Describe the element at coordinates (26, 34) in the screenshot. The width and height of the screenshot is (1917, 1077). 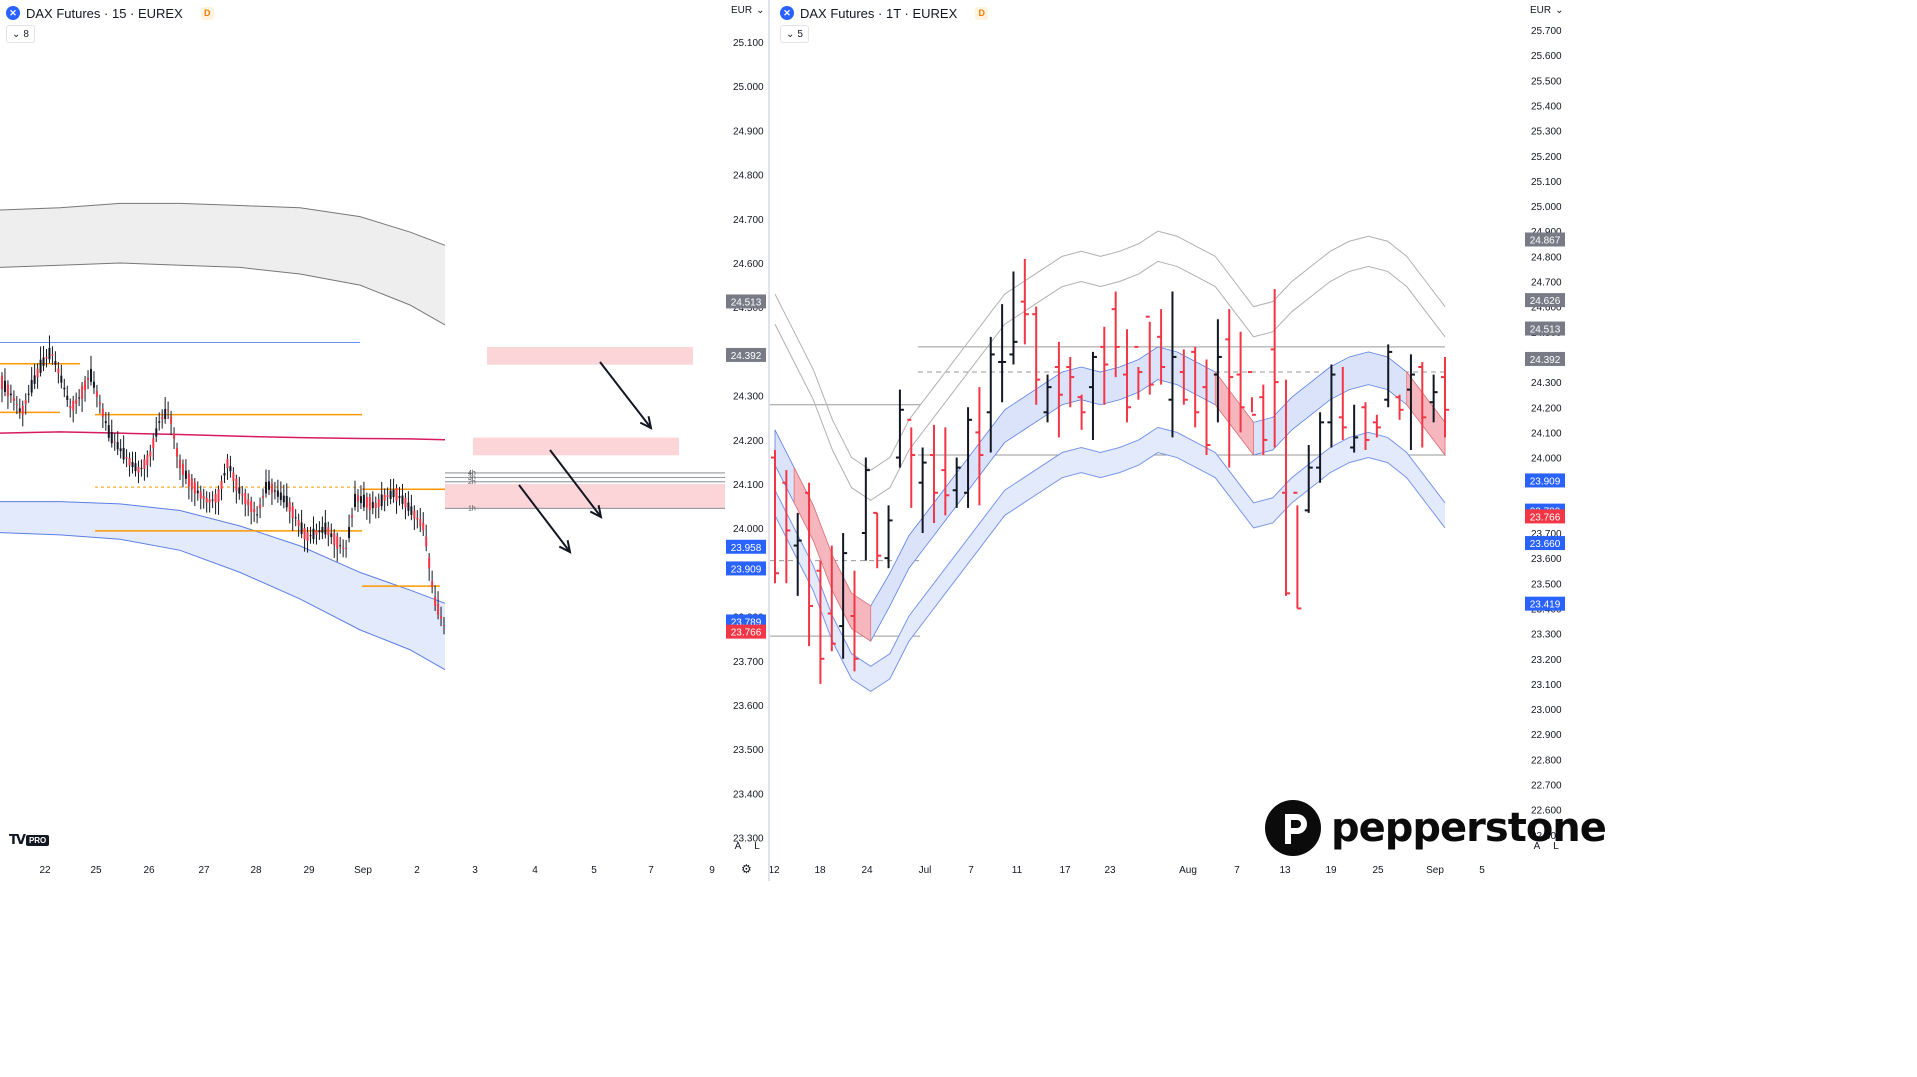
I see `indicator-count: 8` at that location.